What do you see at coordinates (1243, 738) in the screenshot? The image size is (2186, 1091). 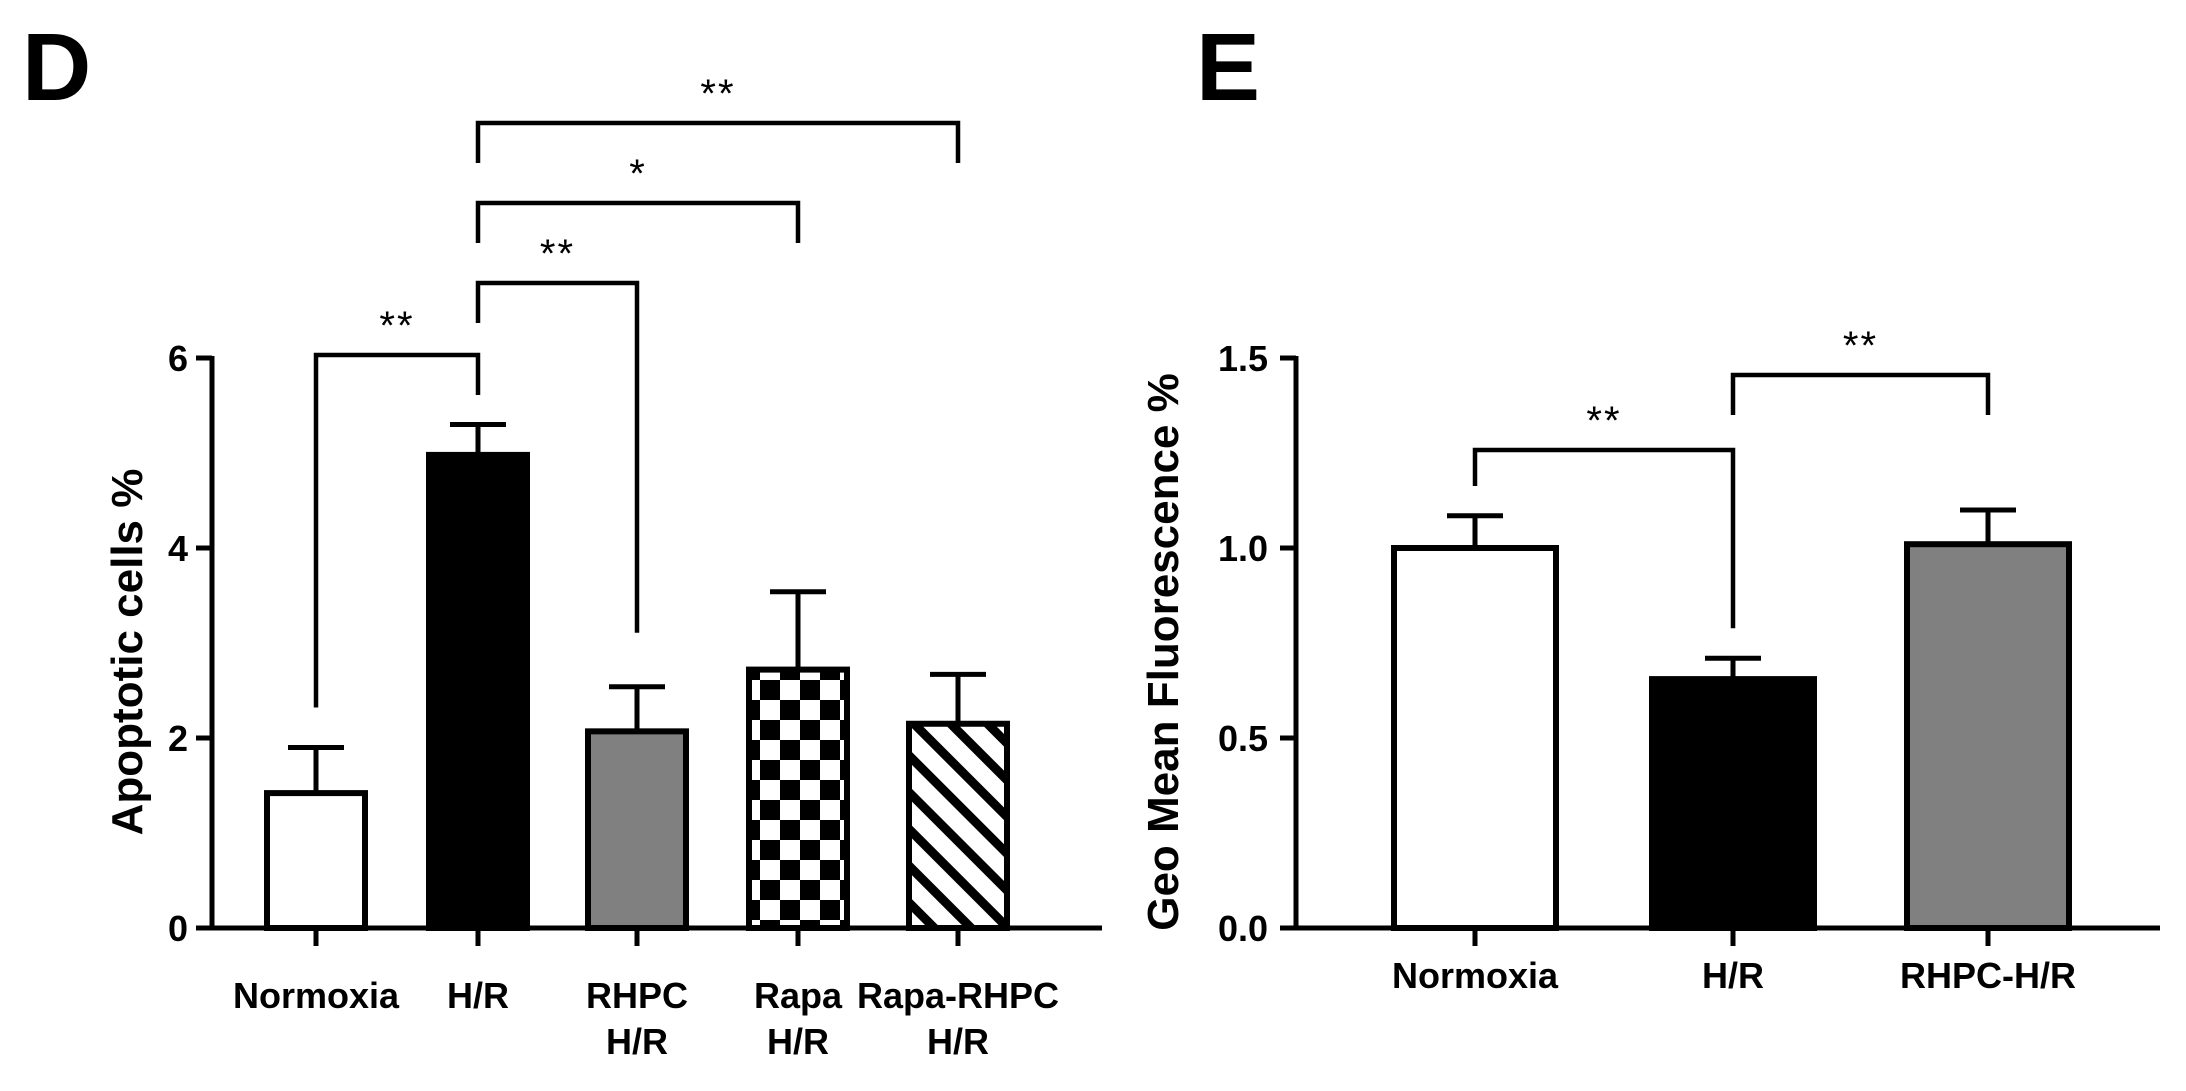 I see `panel-e-y-tick-label: 0.5` at bounding box center [1243, 738].